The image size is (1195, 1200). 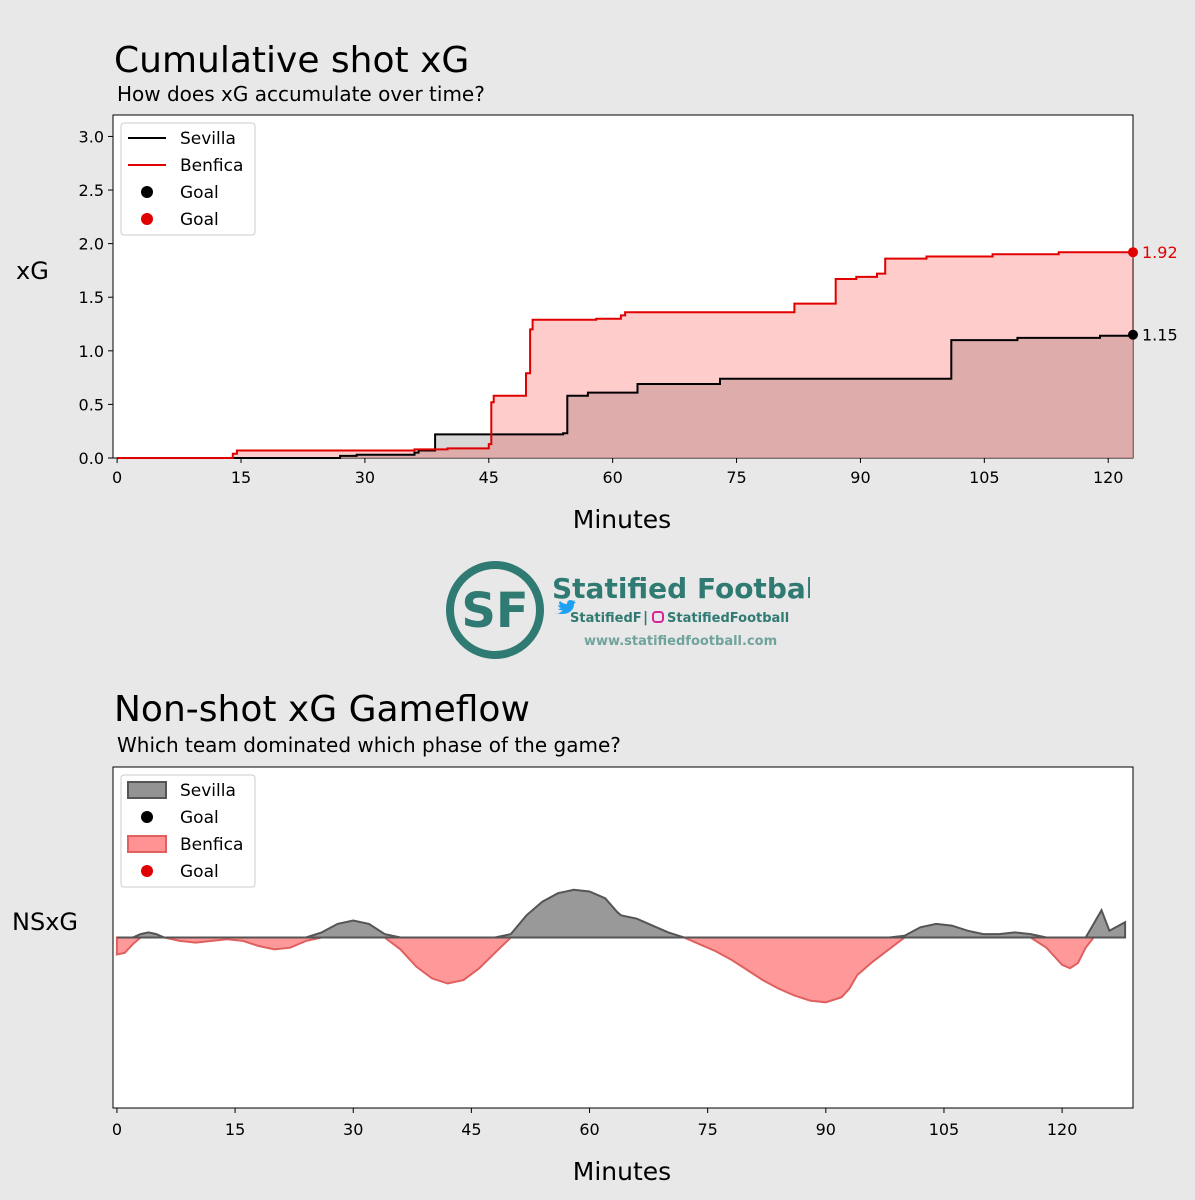 I want to click on y-axis-label: NSxG, so click(x=45, y=922).